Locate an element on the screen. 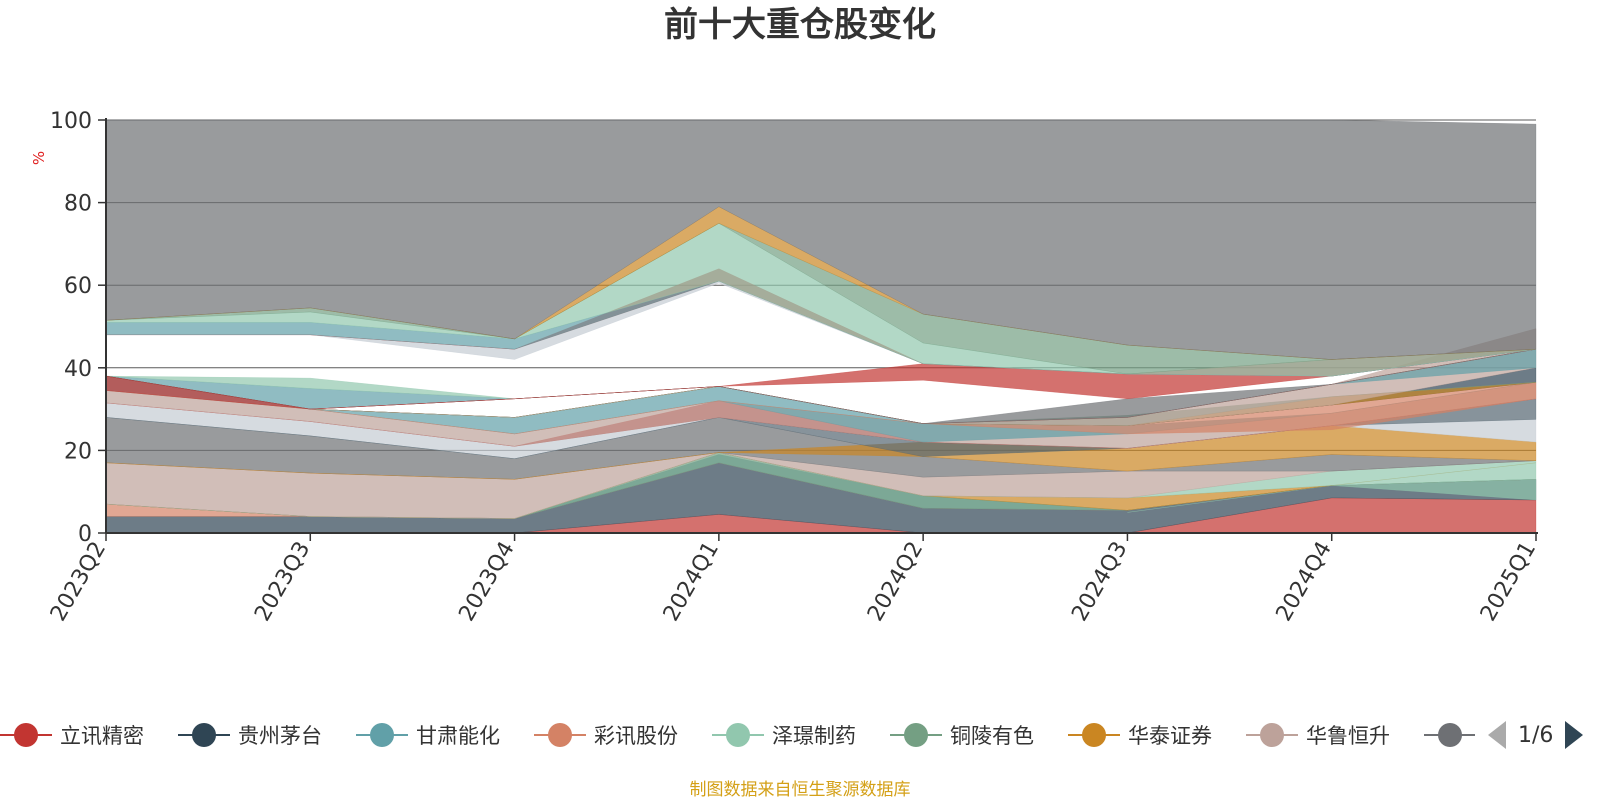 This screenshot has height=800, width=1600. legend-label: 立讯精密 is located at coordinates (102, 736).